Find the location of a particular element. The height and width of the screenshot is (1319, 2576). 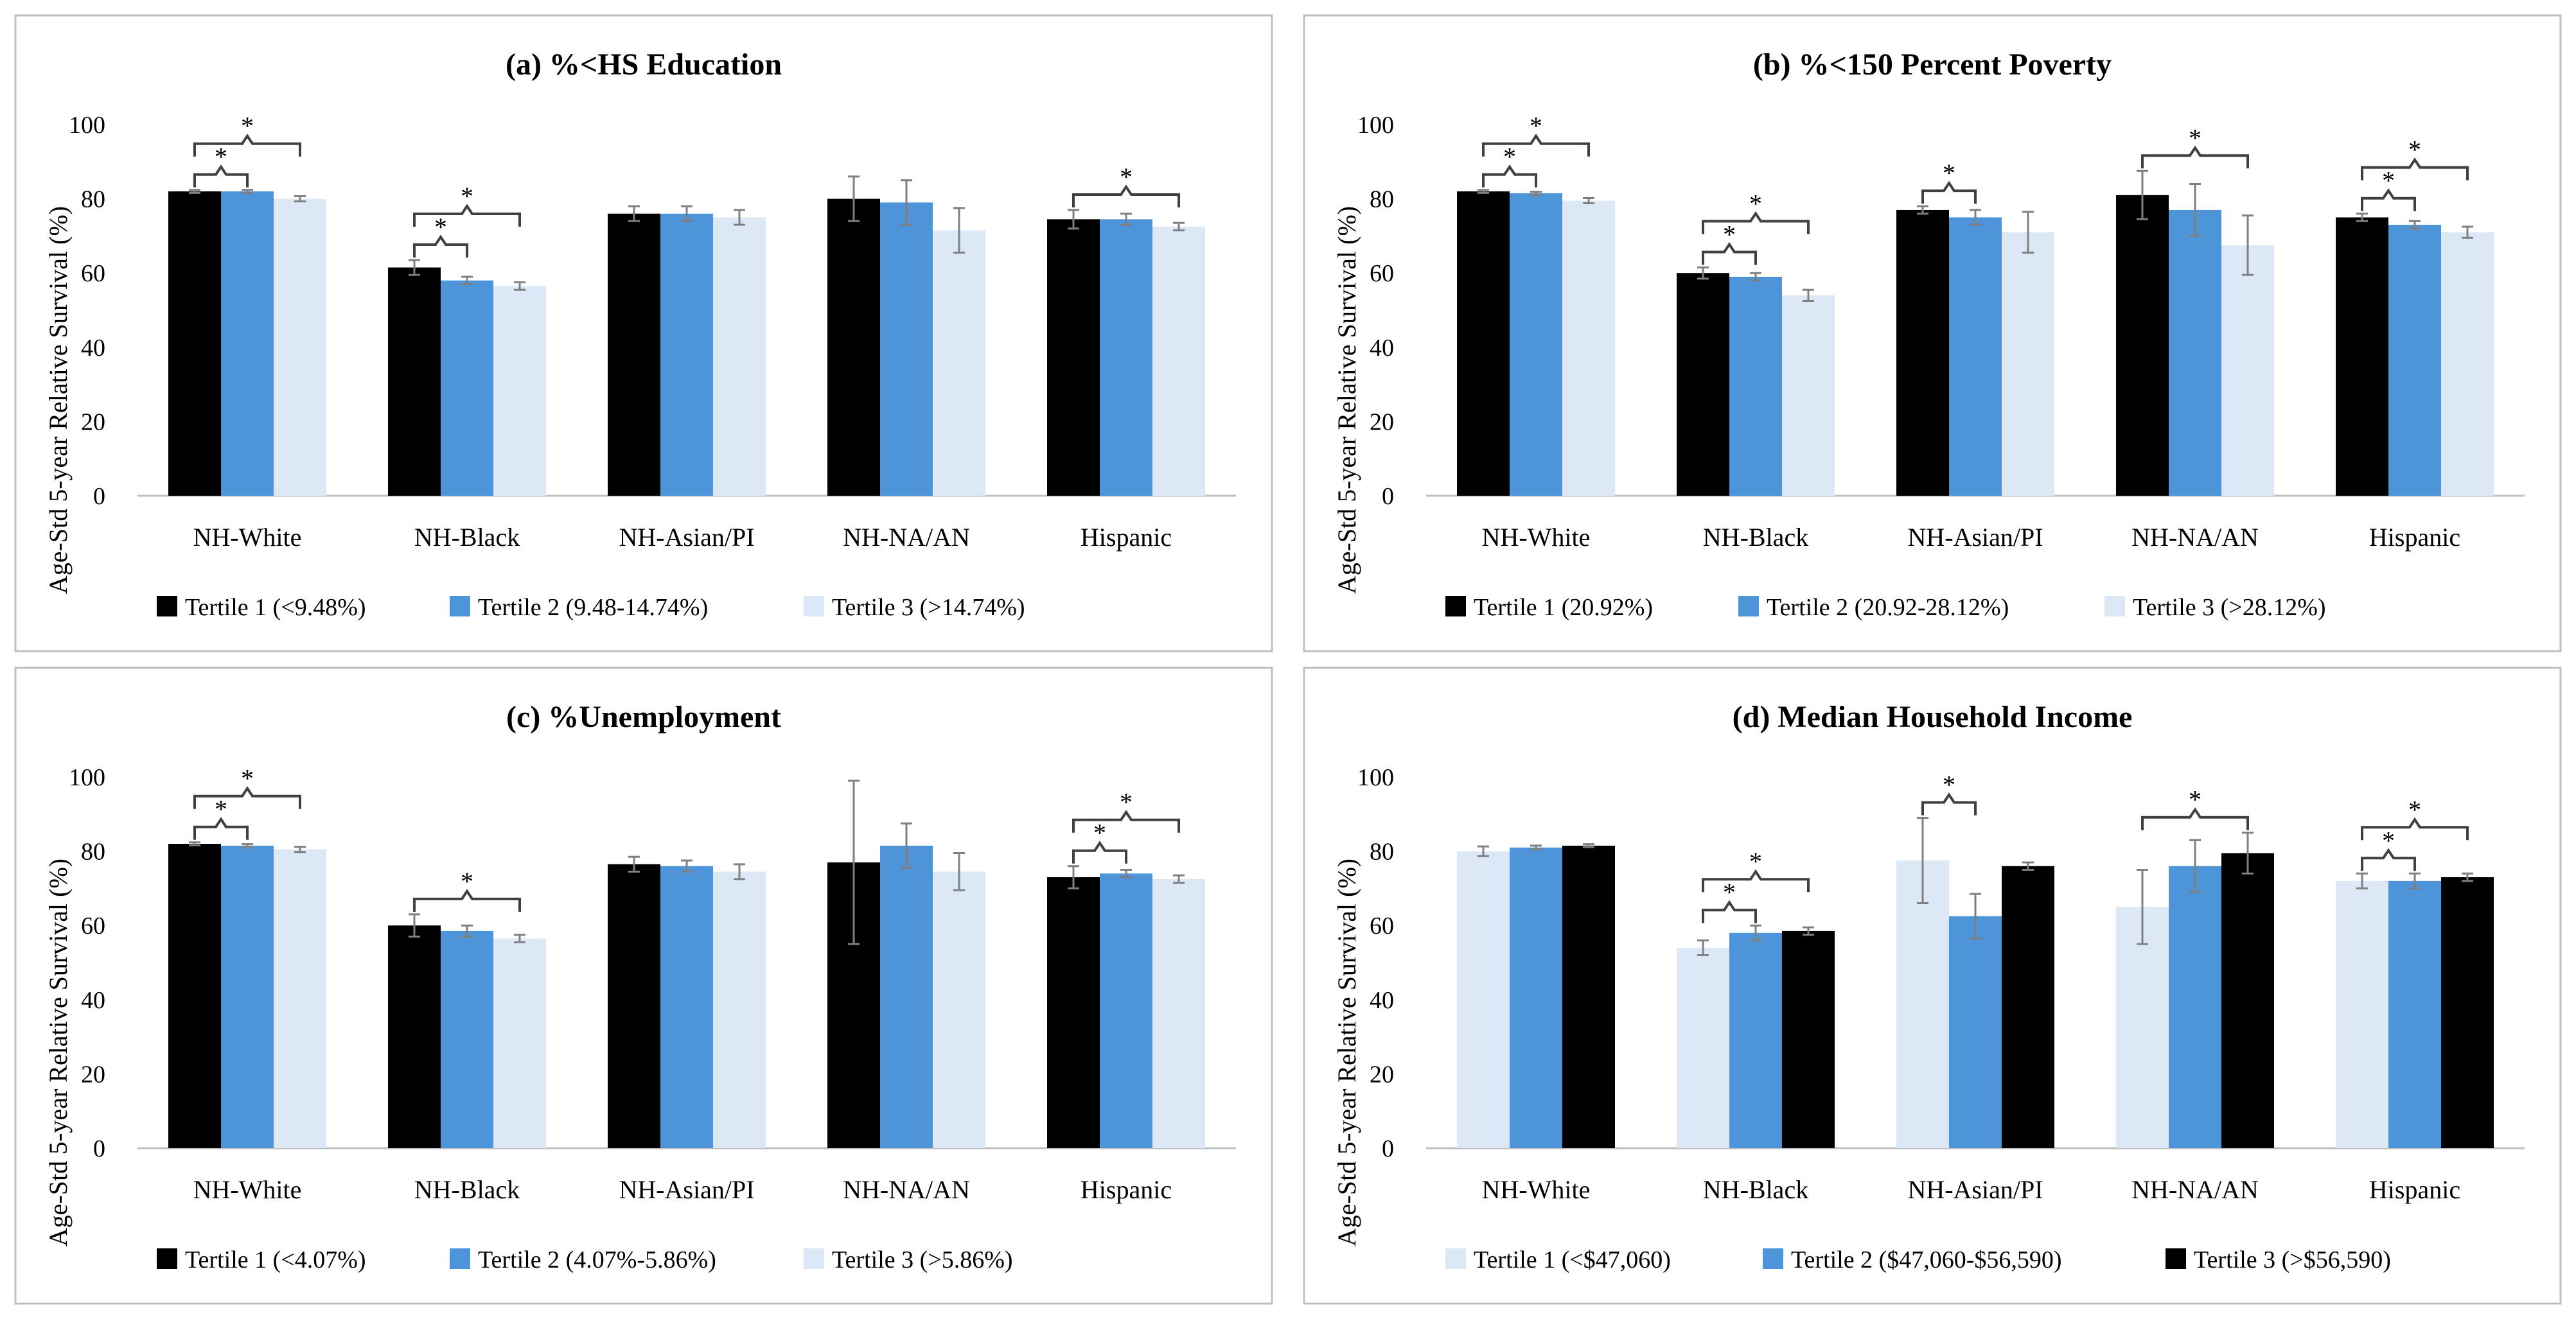

legend-label: Tertile 3 (>$56,590) is located at coordinates (2292, 1259).